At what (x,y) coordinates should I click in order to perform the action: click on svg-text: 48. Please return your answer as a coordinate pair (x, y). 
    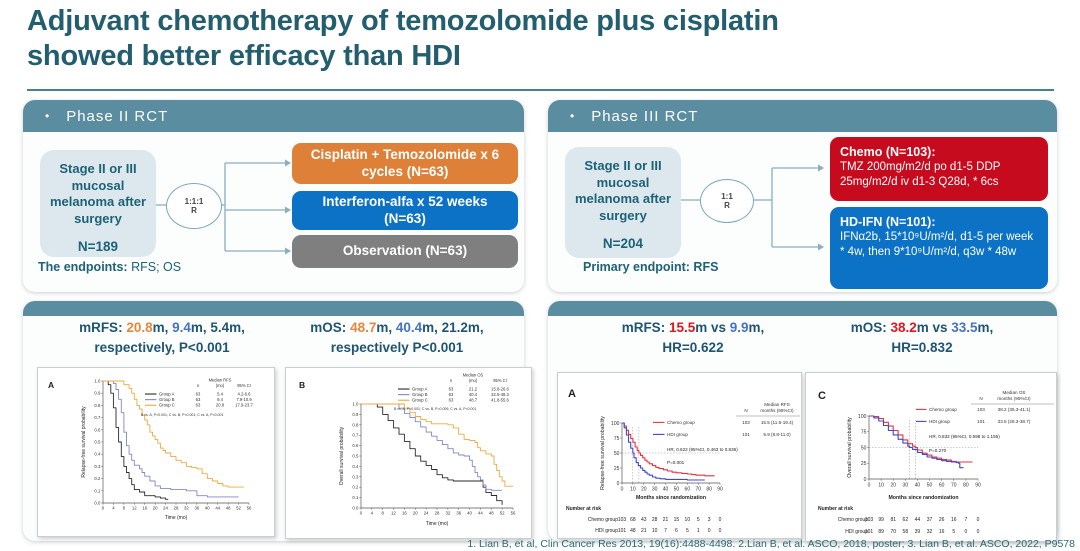
    Looking at the image, I should click on (228, 508).